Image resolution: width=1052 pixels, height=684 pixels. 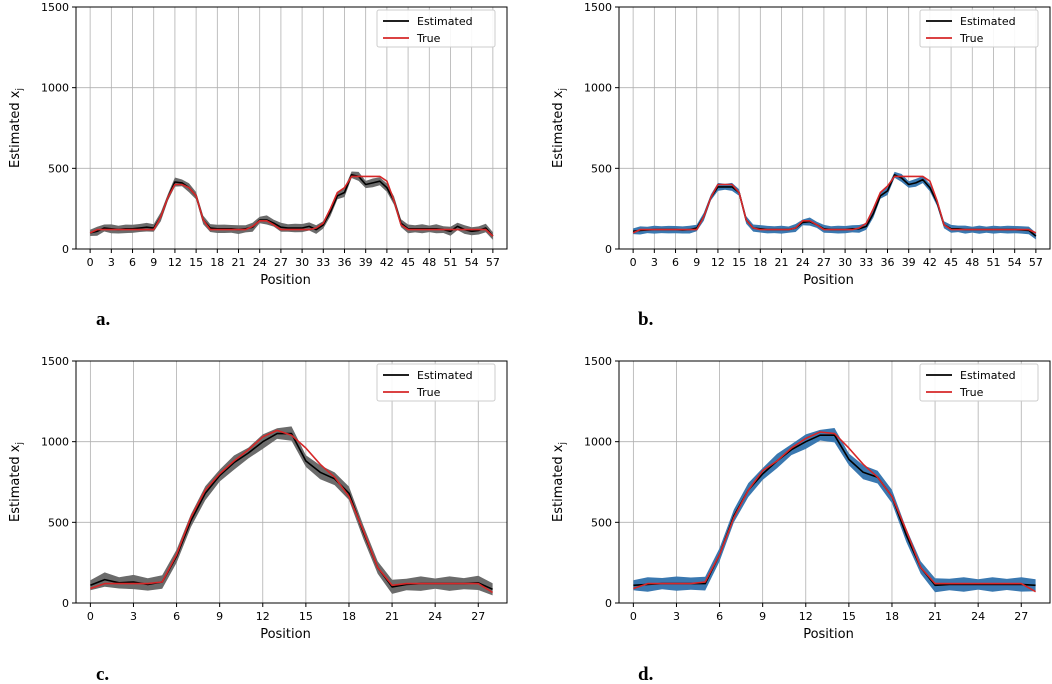 What do you see at coordinates (645, 319) in the screenshot?
I see `panel-label: b.` at bounding box center [645, 319].